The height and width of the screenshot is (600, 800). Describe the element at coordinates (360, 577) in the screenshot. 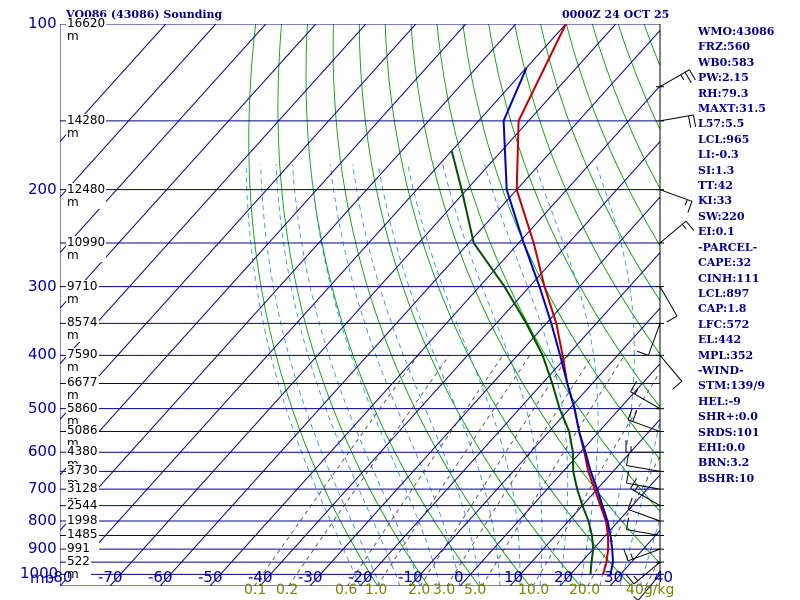

I see `temperature-tick-label: -20` at that location.